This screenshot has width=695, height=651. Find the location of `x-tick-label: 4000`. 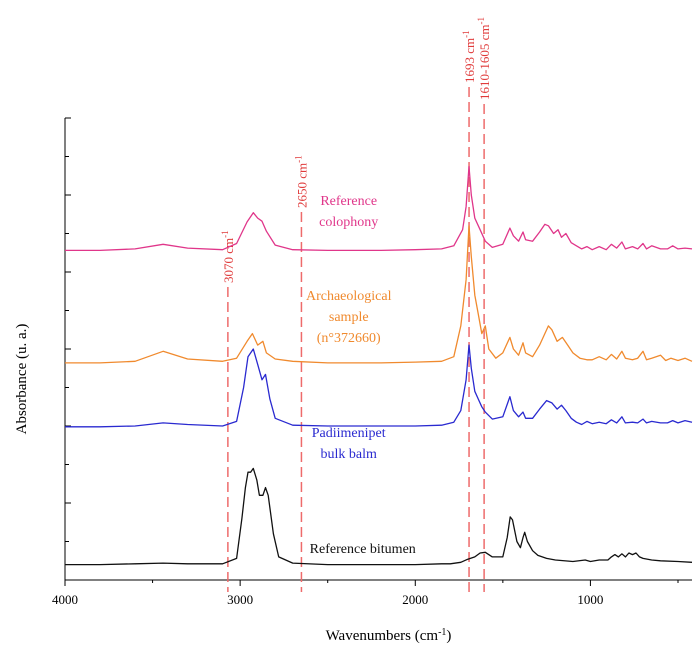

x-tick-label: 4000 is located at coordinates (65, 599).